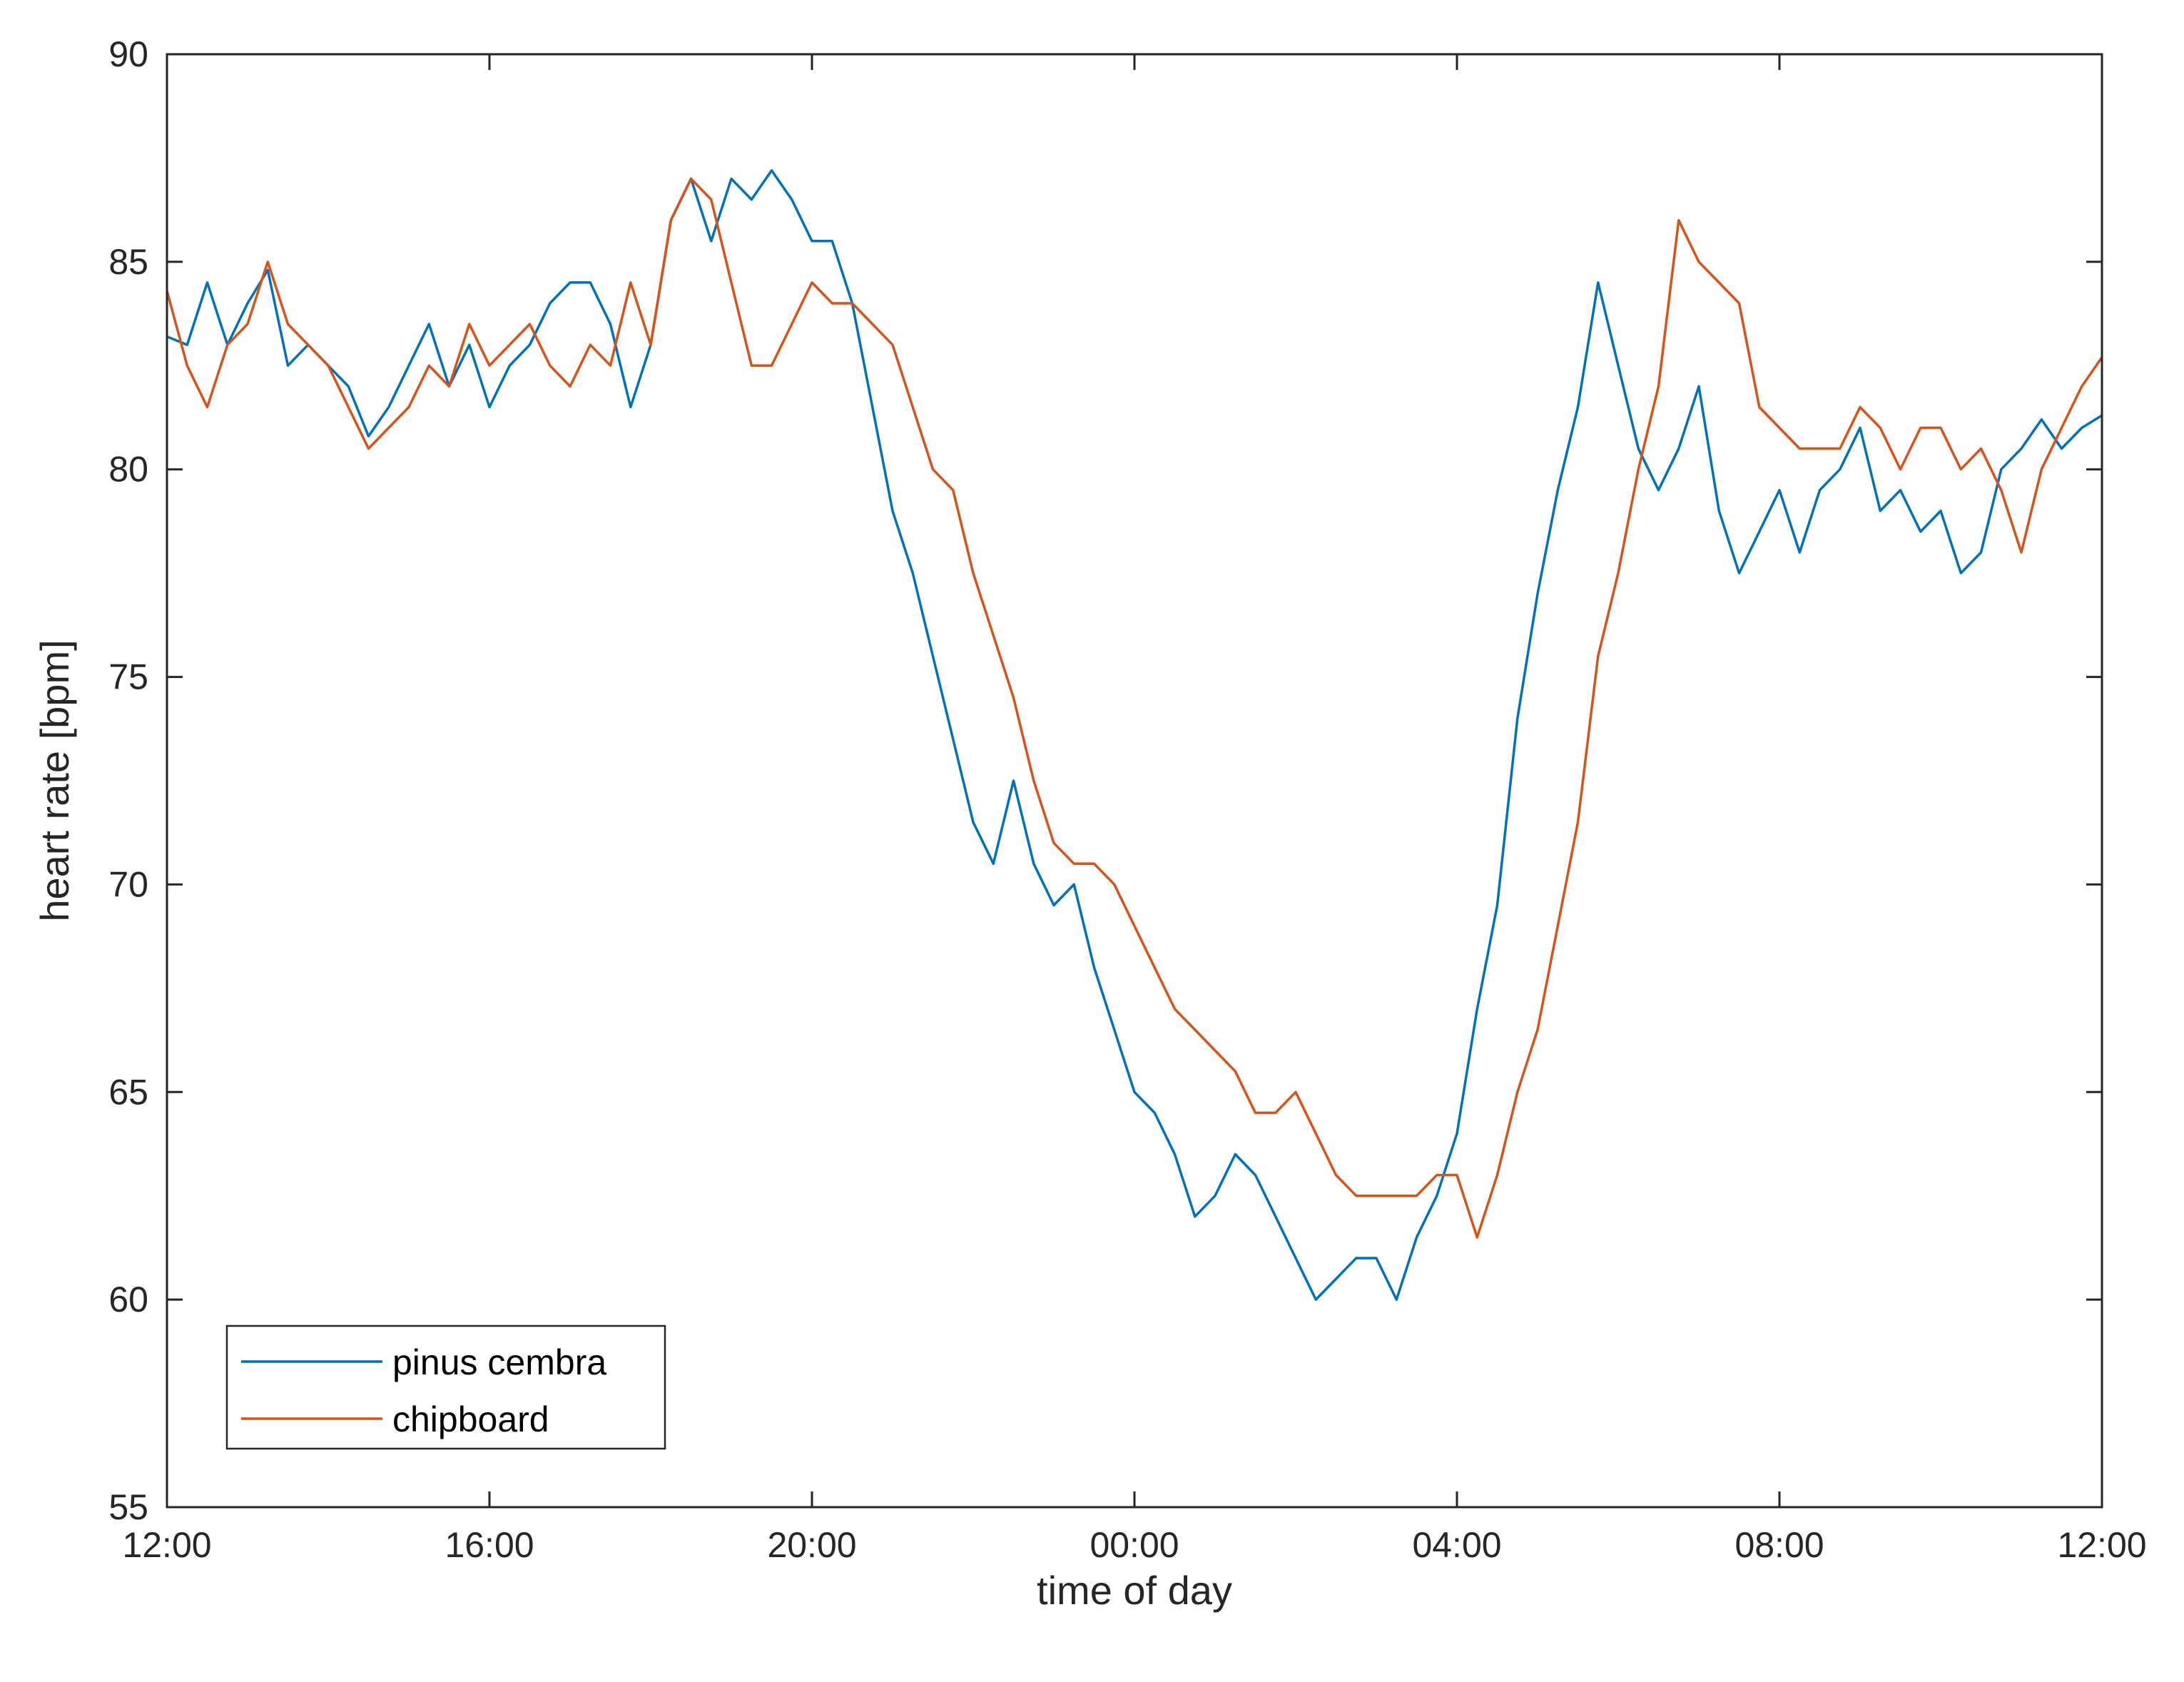 The height and width of the screenshot is (1682, 2184). I want to click on y-tick-label: 90, so click(128, 54).